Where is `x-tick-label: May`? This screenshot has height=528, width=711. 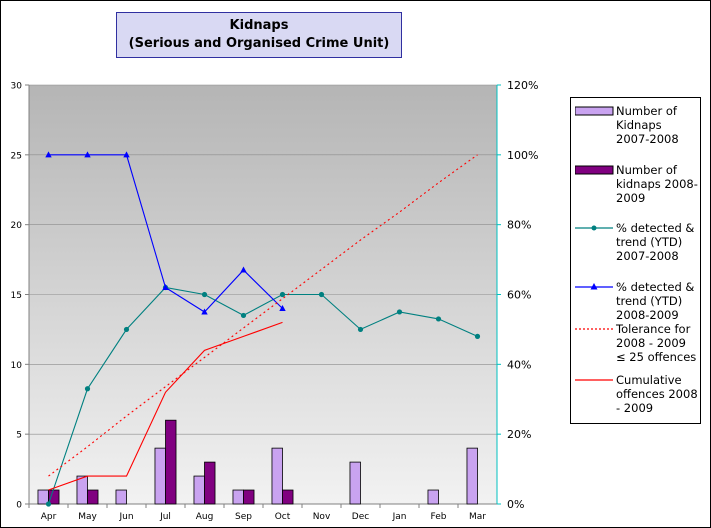 x-tick-label: May is located at coordinates (87, 517).